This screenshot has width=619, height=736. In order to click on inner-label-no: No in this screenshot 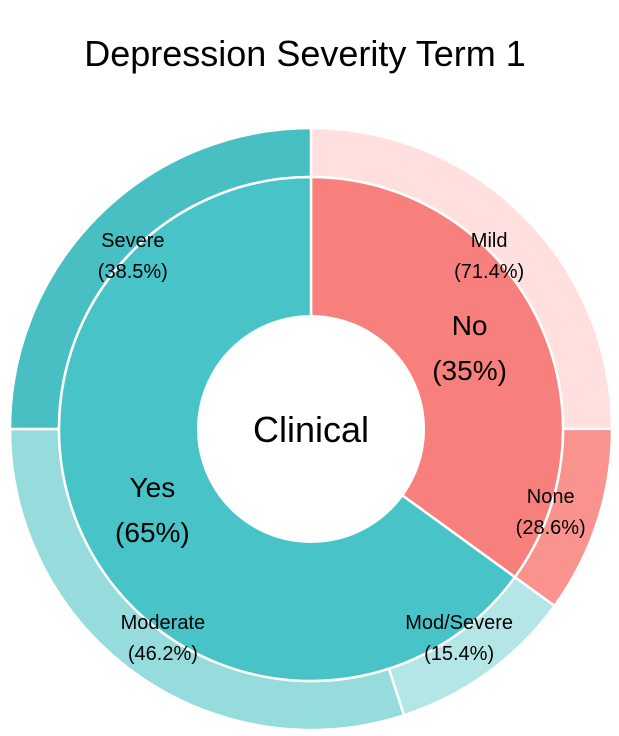, I will do `click(470, 325)`.